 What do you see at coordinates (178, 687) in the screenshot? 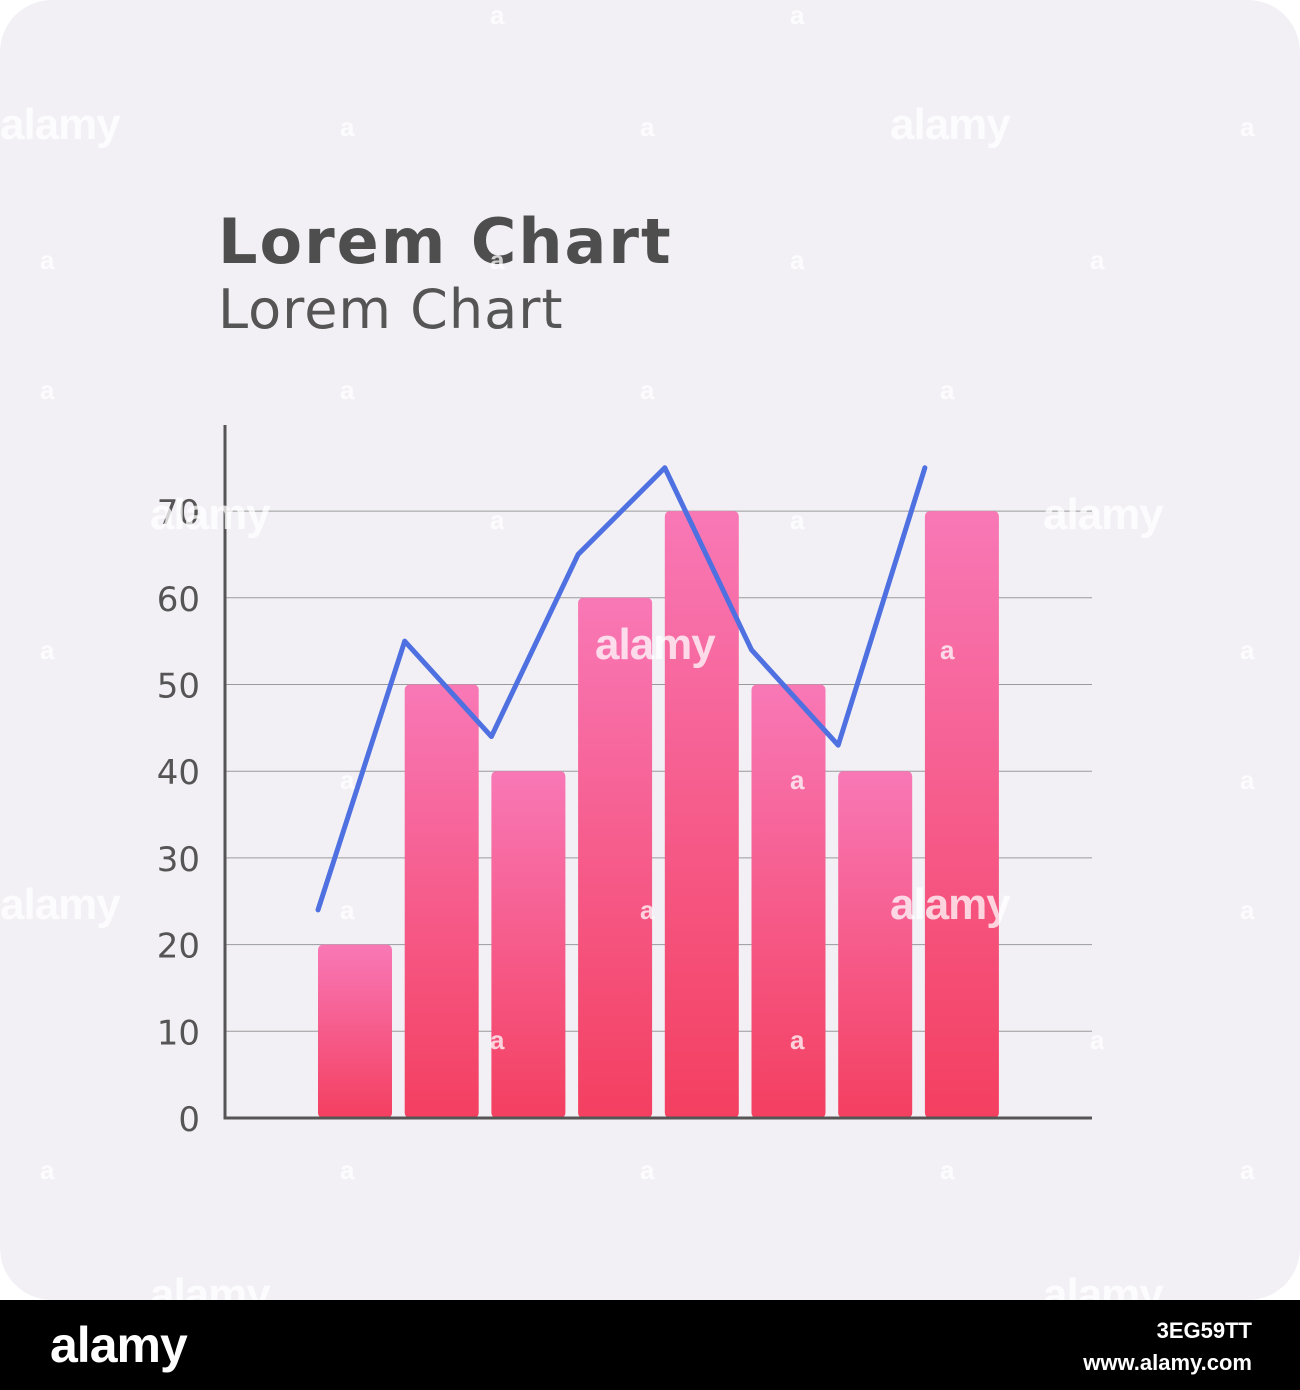
I see `y-tick-label-50: 50` at bounding box center [178, 687].